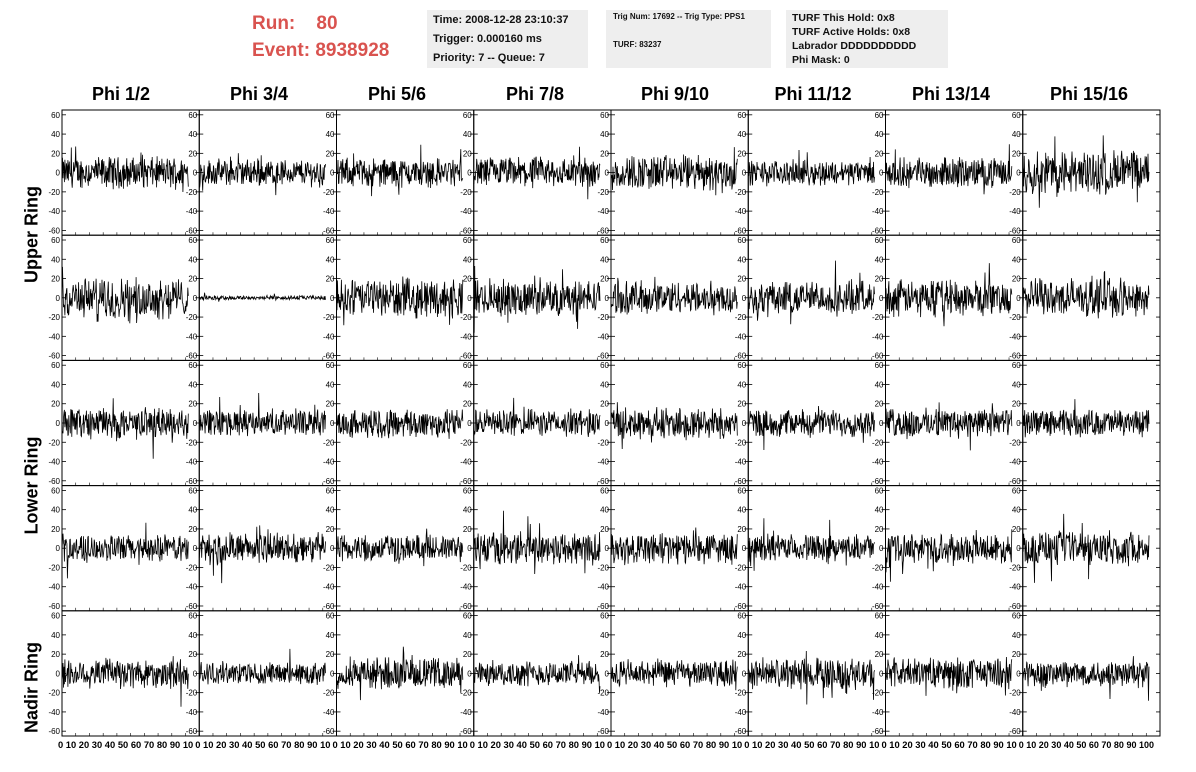  What do you see at coordinates (399, 423) in the screenshot?
I see `panel-r3-c3: -60 -40 -20 0 20 40 60` at bounding box center [399, 423].